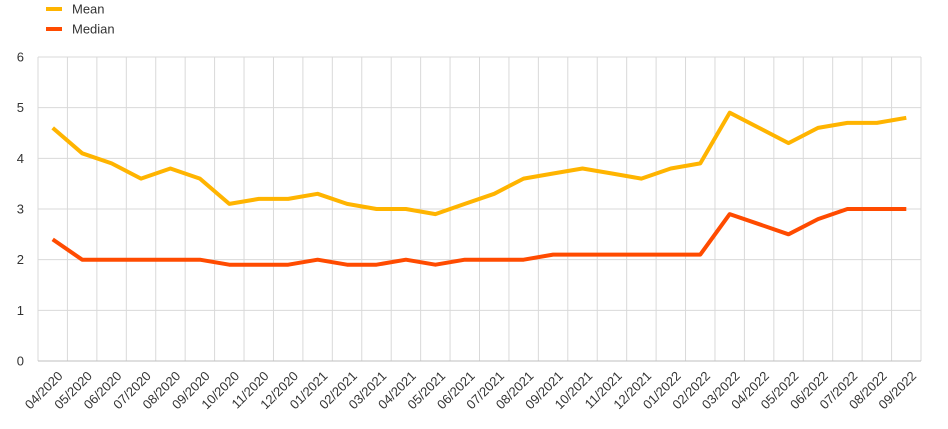 Image resolution: width=948 pixels, height=429 pixels. I want to click on y-tick-label: 5, so click(20, 107).